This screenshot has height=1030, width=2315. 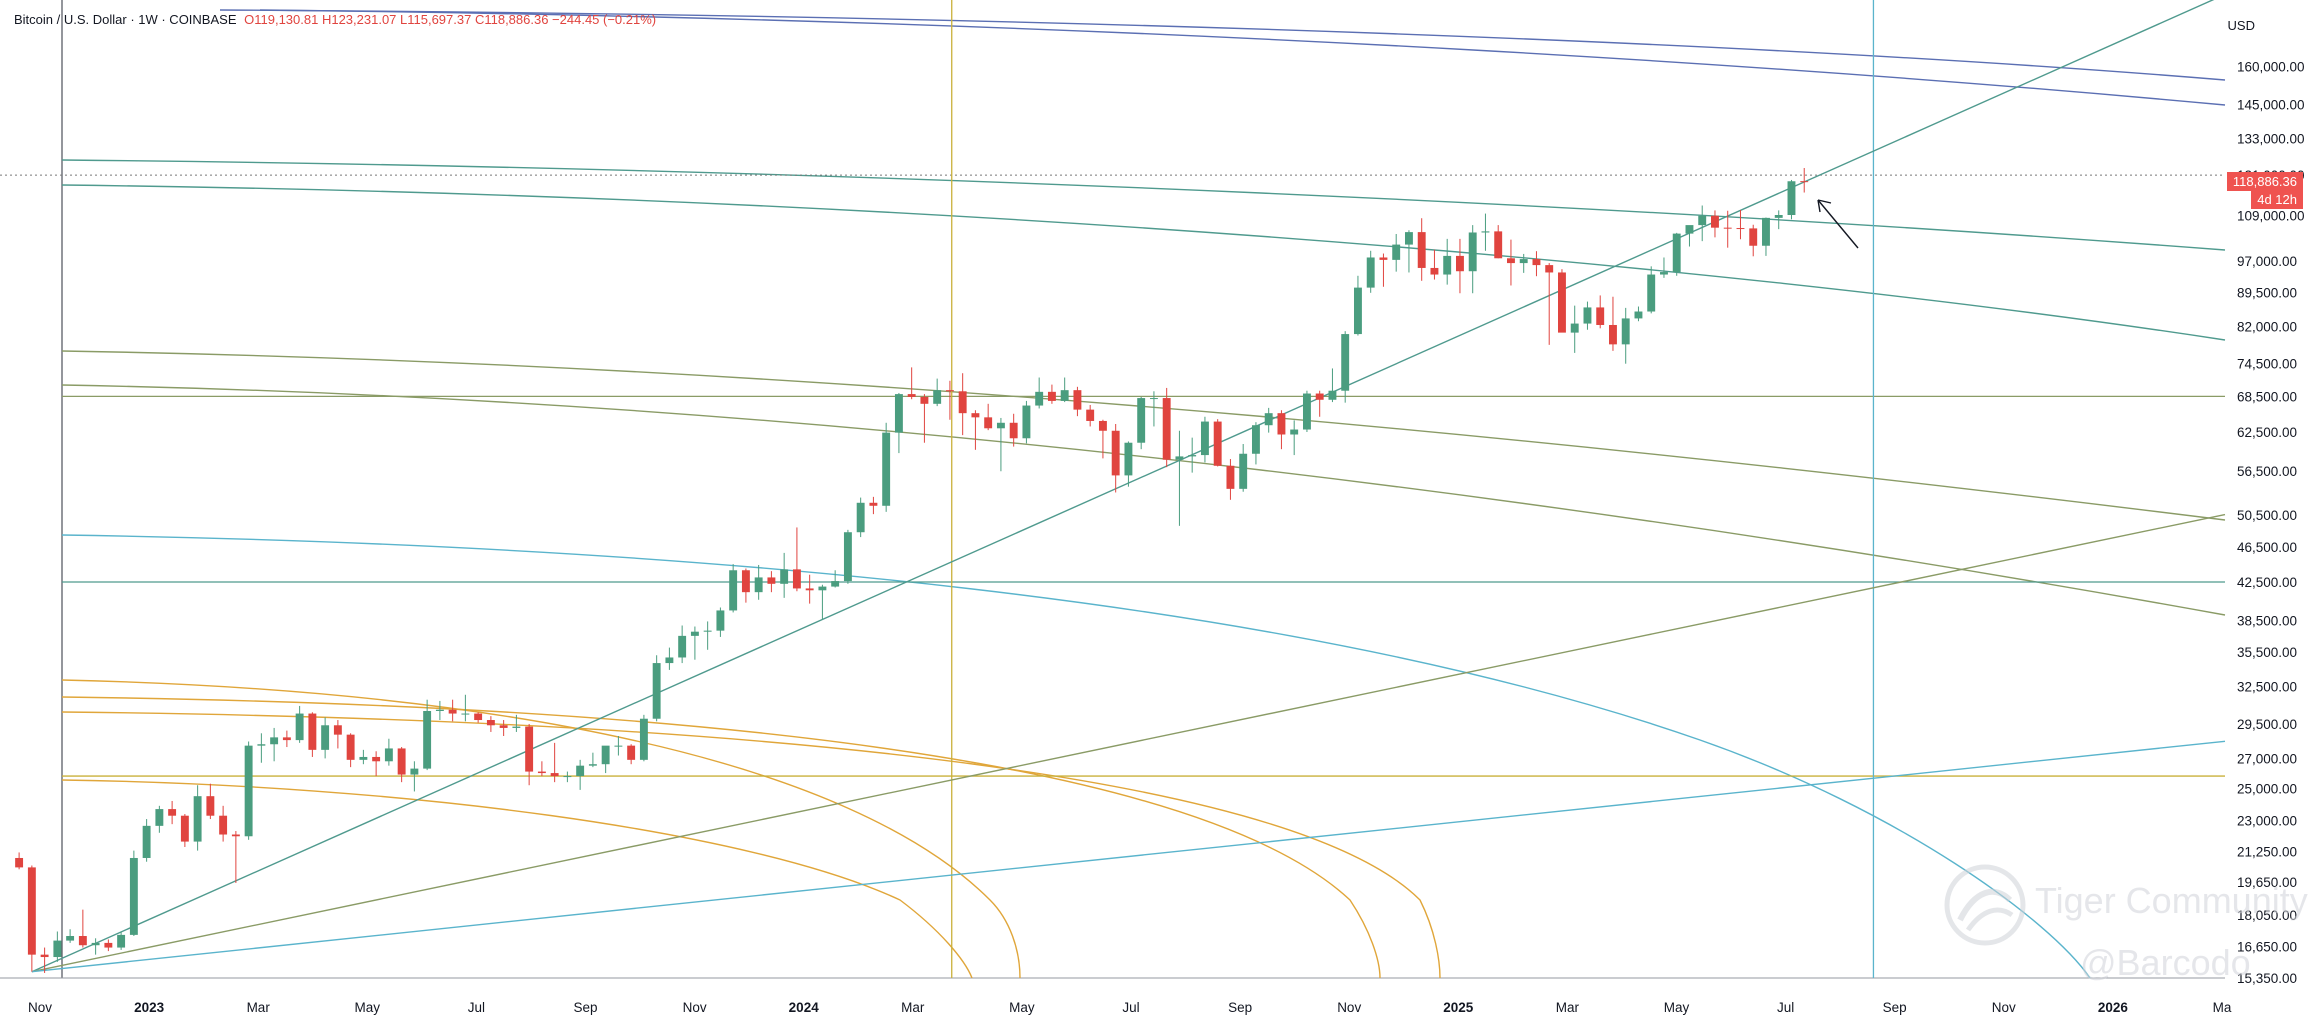 I want to click on bar-countdown-badge: 4d 12h, so click(x=2277, y=199).